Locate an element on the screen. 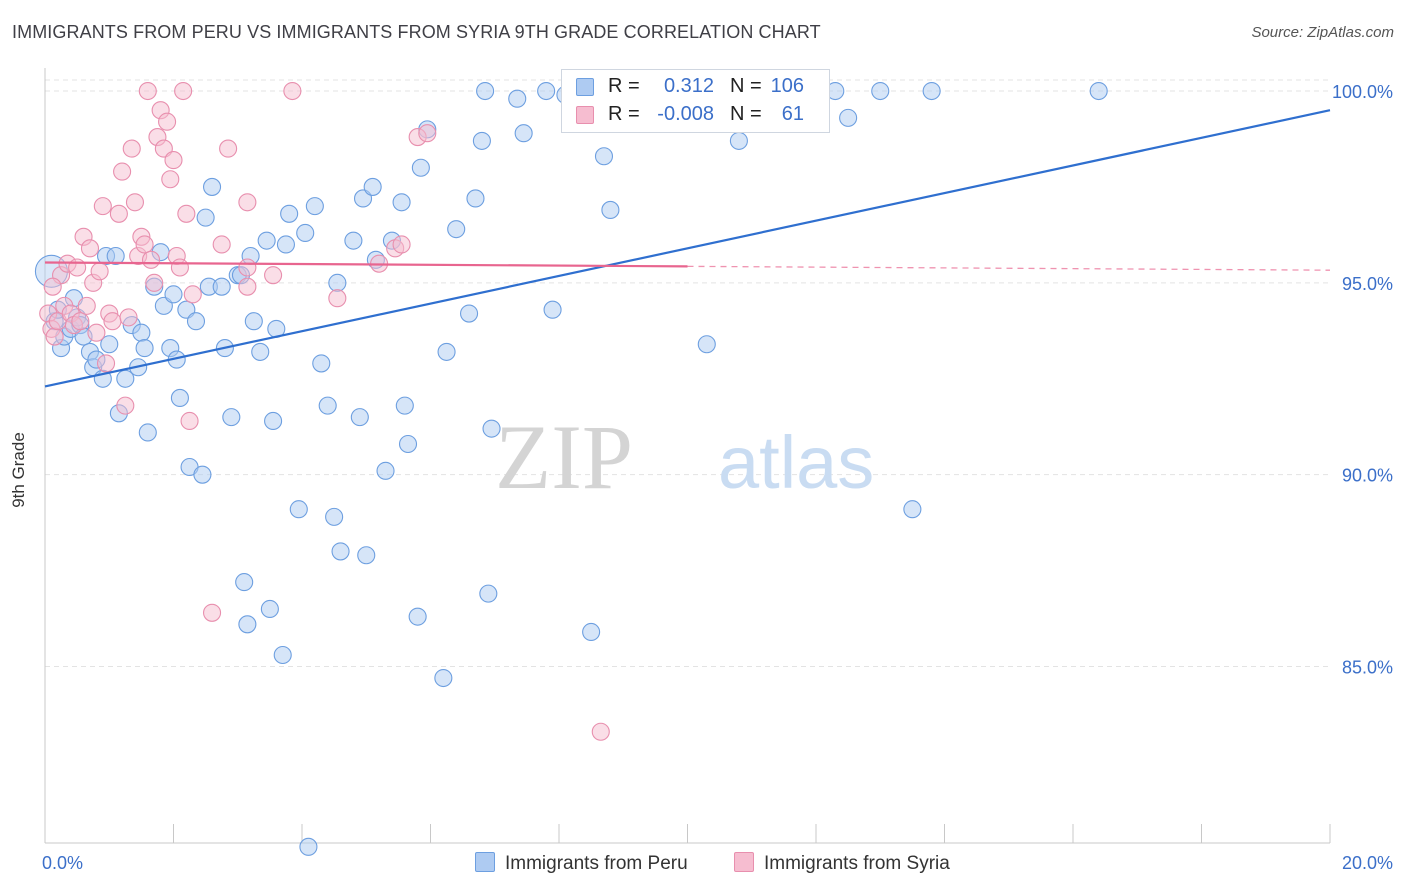  legend-row-syria: R = -0.008 N = 61 is located at coordinates (695, 115).